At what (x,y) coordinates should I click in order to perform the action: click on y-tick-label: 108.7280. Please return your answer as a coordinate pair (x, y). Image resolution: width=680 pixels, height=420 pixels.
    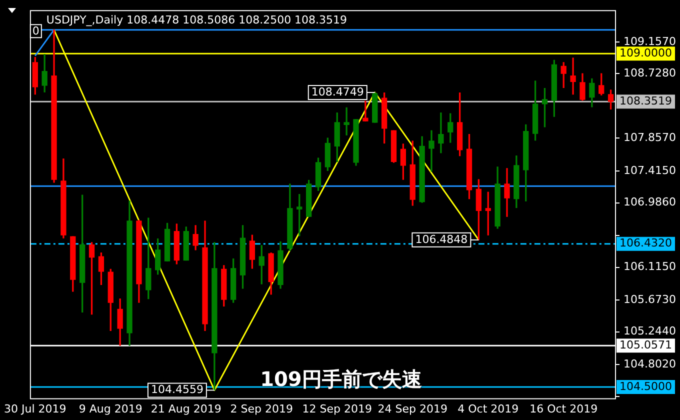
    Looking at the image, I should click on (650, 73).